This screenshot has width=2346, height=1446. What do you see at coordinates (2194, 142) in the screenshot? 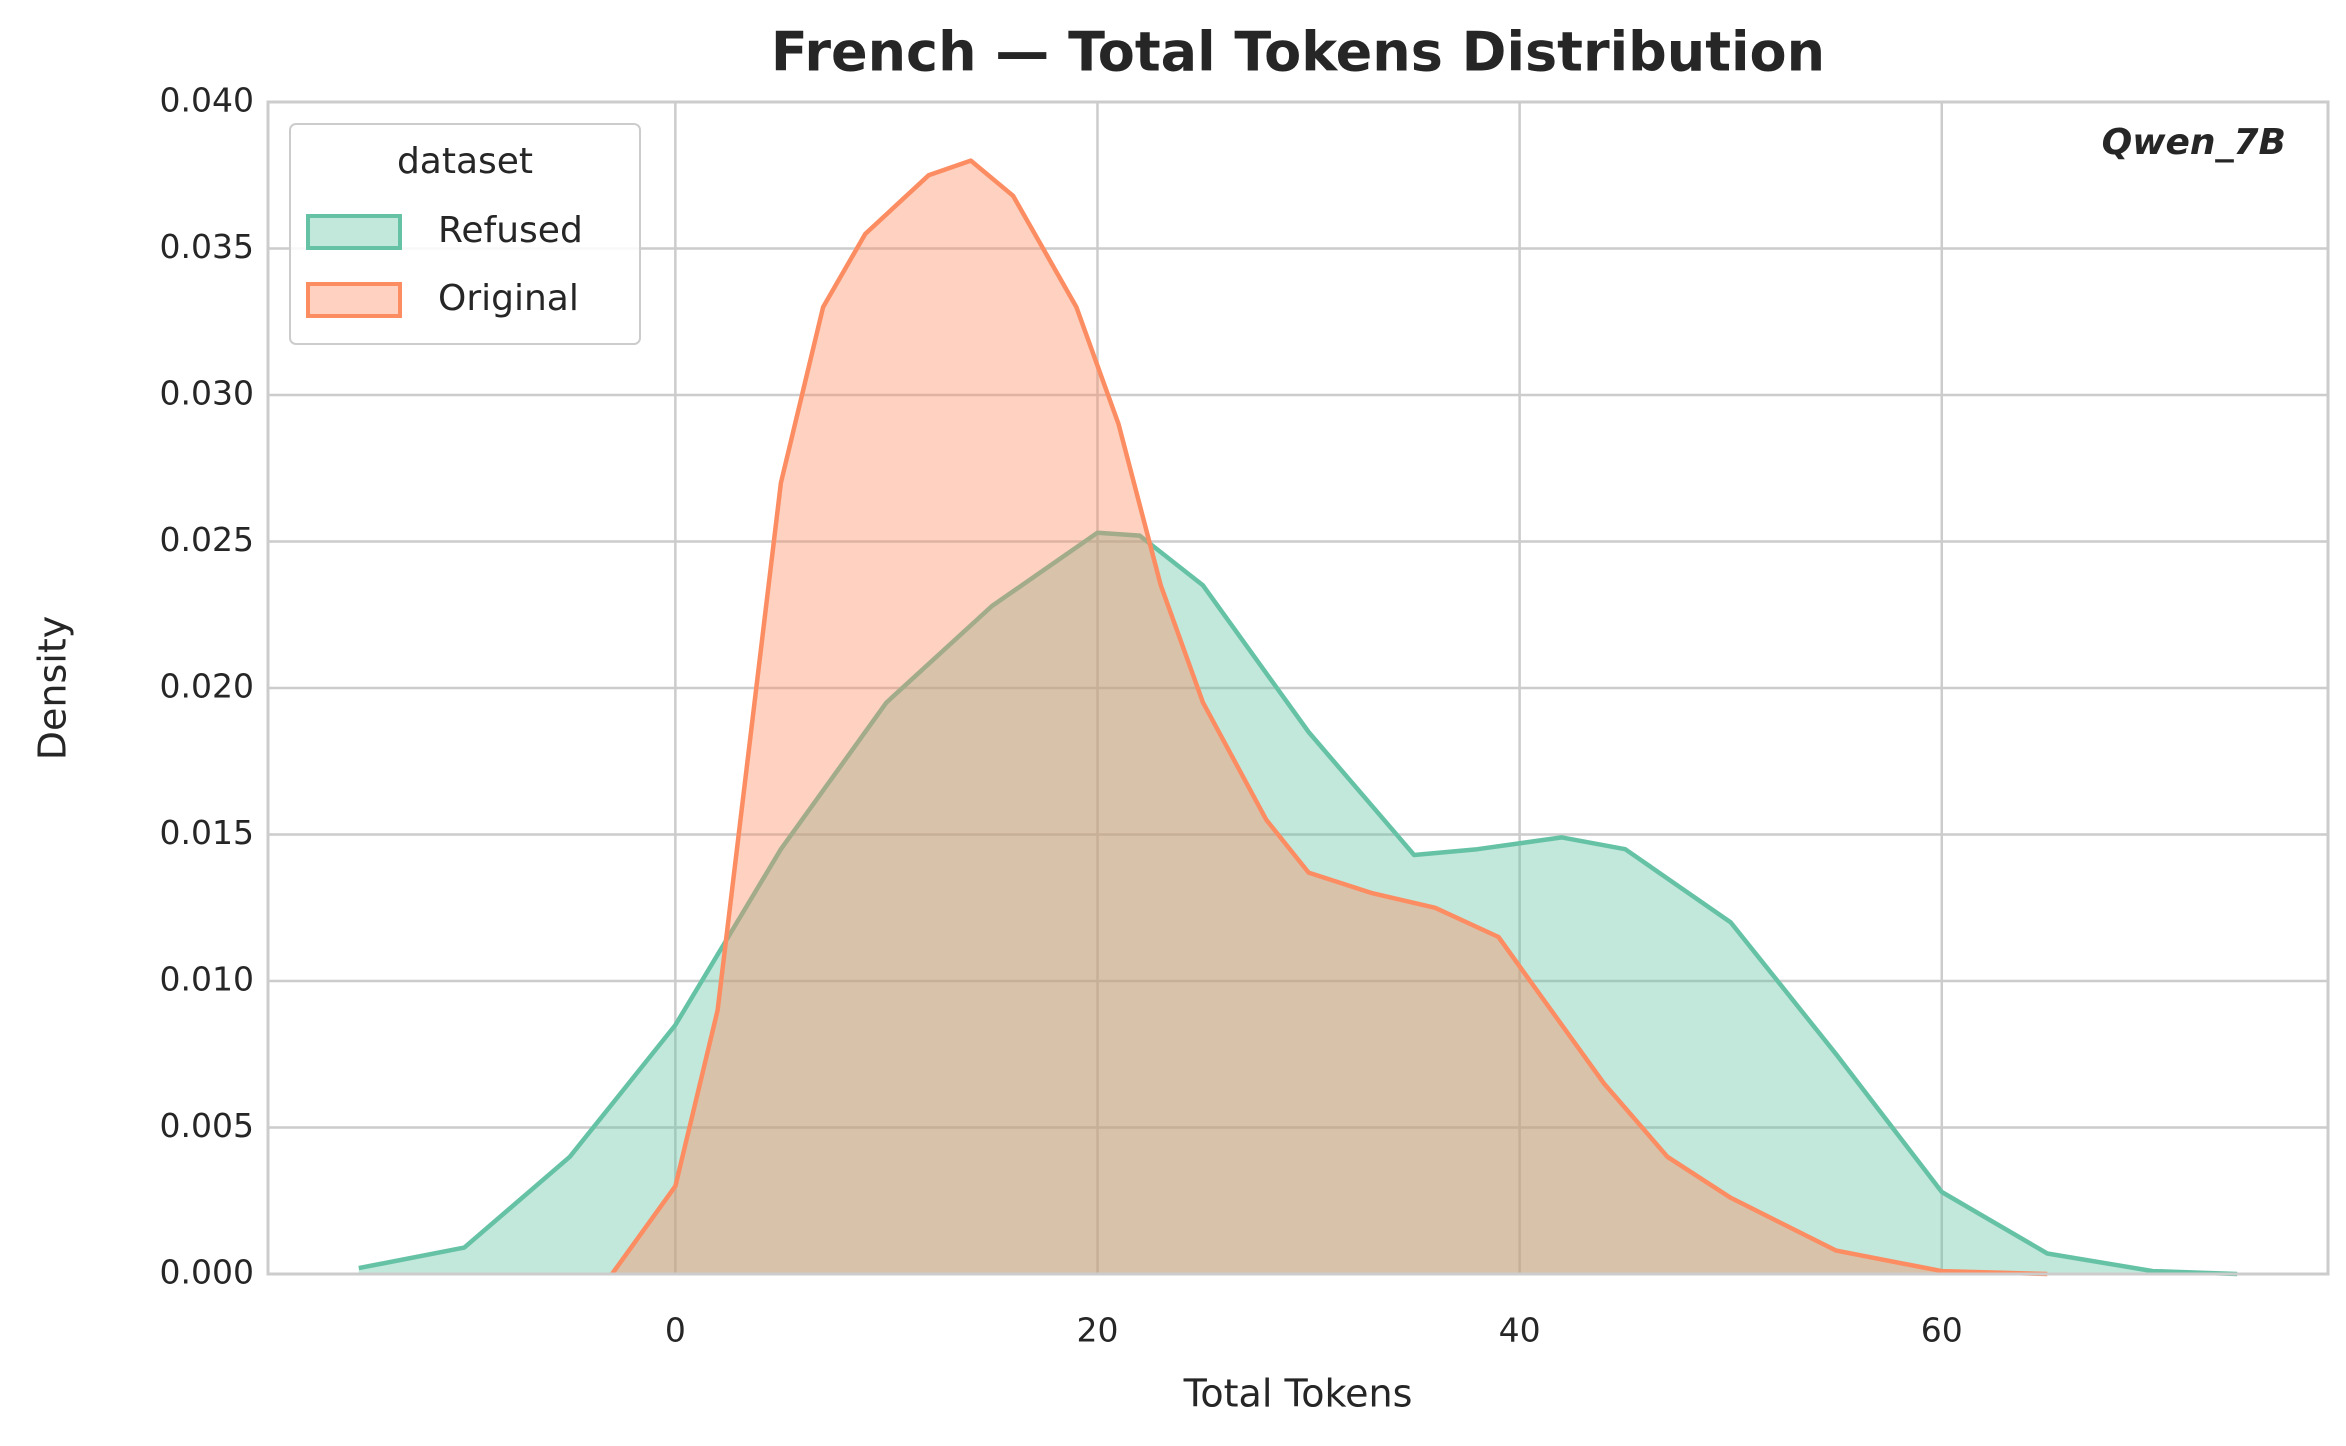
I see `annotation: Qwen_7B` at bounding box center [2194, 142].